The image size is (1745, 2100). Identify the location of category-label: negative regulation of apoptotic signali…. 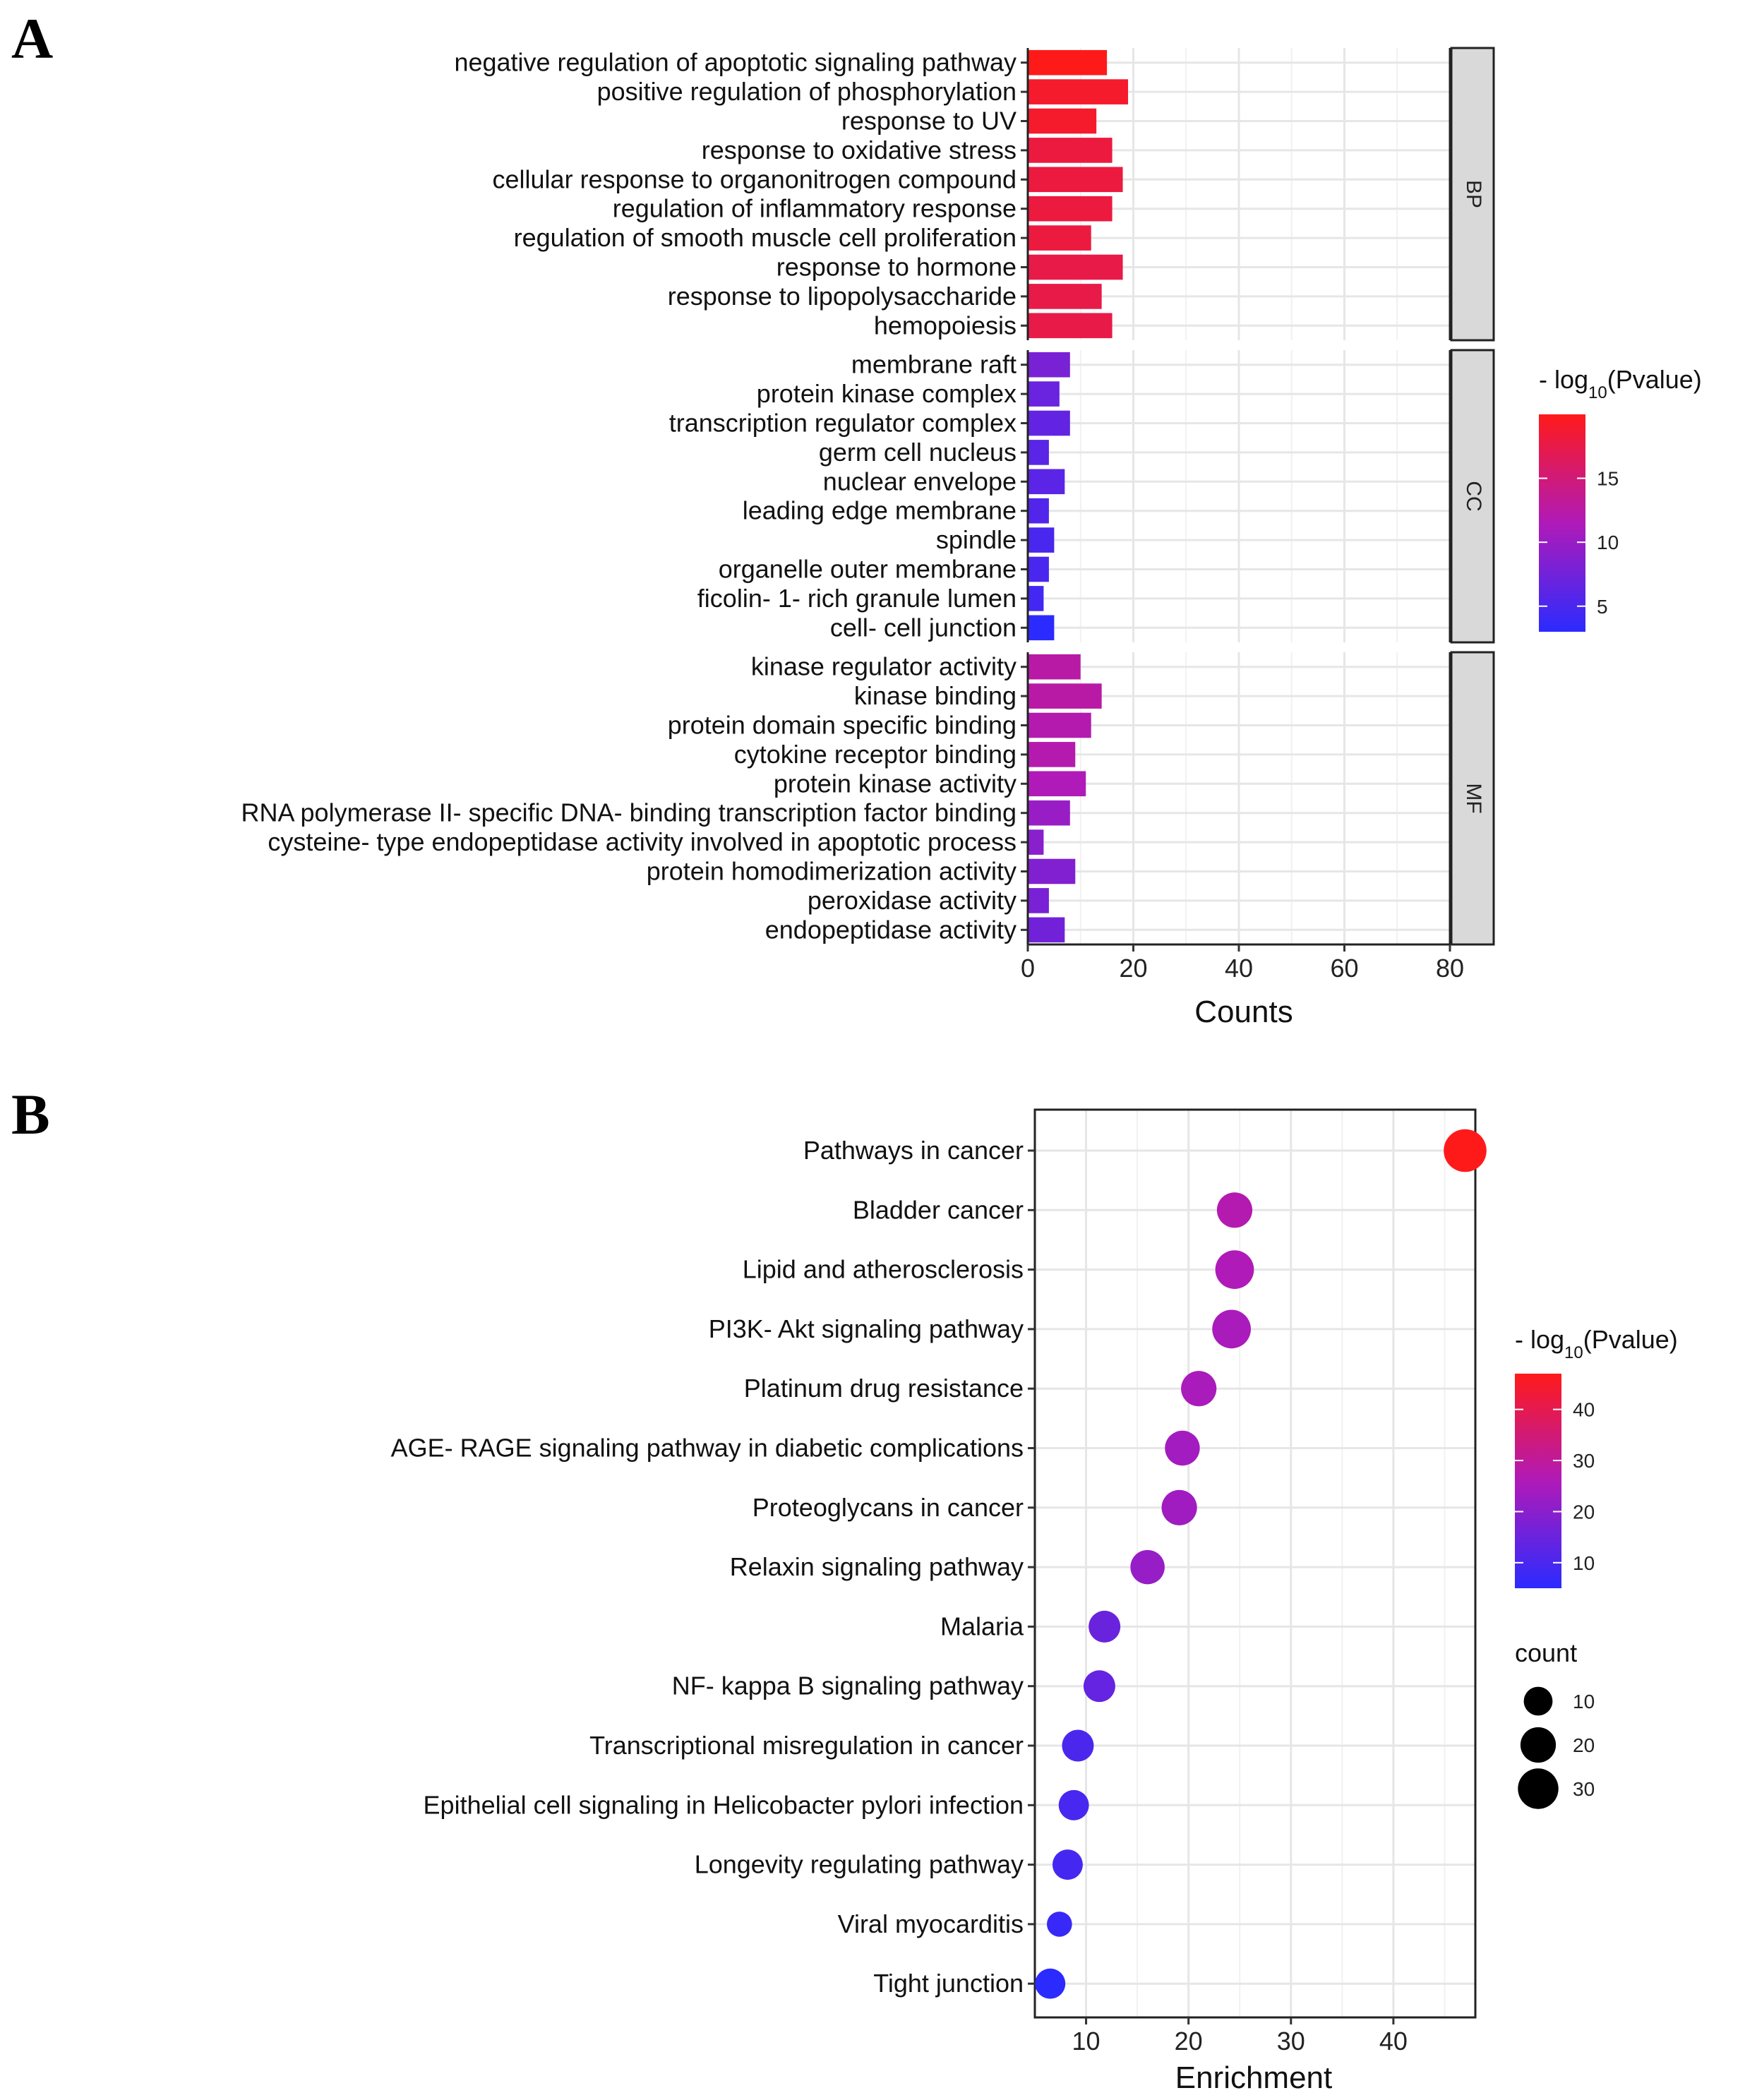
(735, 63).